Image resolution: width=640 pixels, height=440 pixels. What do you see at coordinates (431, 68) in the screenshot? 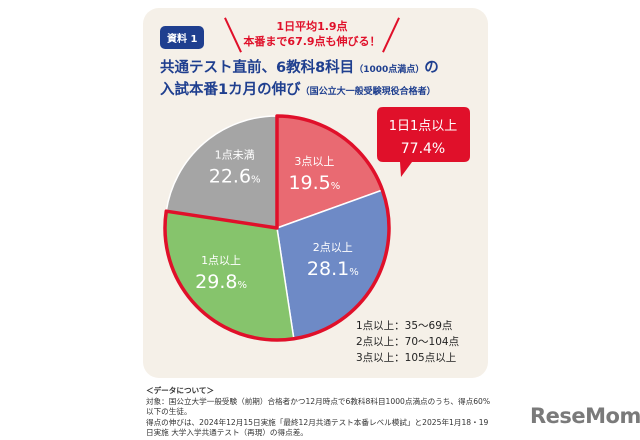
I see `title-line1-end: の` at bounding box center [431, 68].